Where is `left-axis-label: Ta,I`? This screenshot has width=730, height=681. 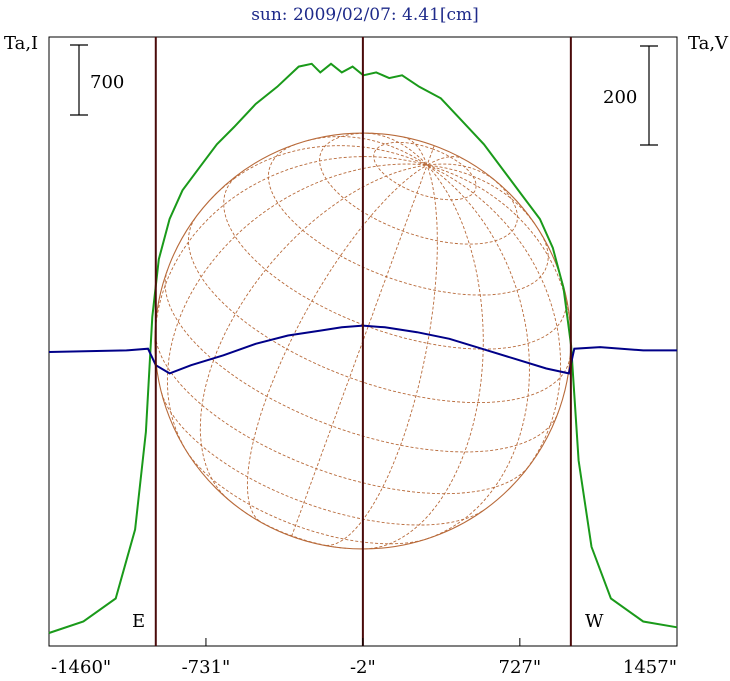 left-axis-label: Ta,I is located at coordinates (21, 43).